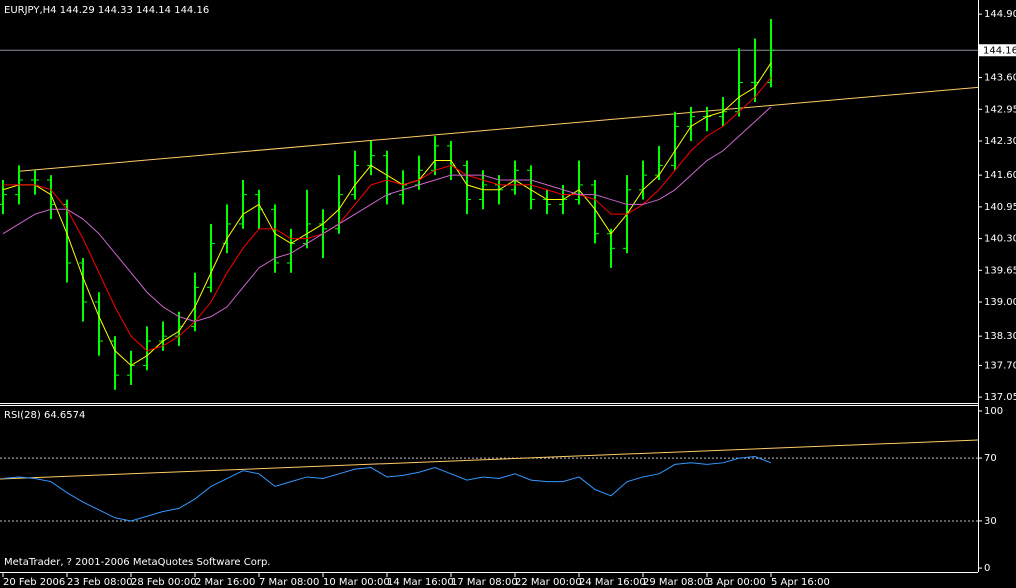  I want to click on y-tick-label: 142.30, so click(1000, 141).